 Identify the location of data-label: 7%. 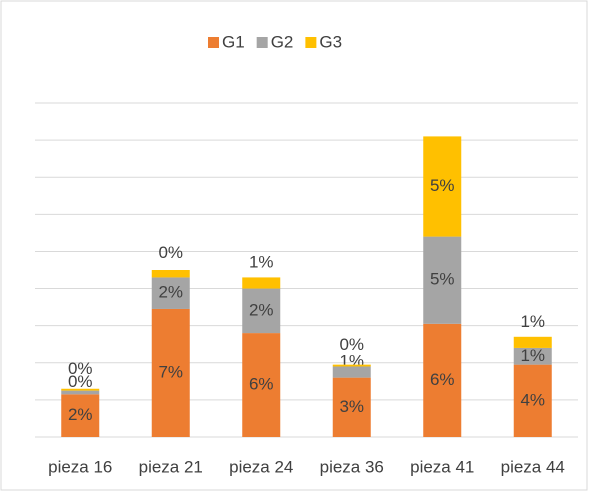
(170, 371).